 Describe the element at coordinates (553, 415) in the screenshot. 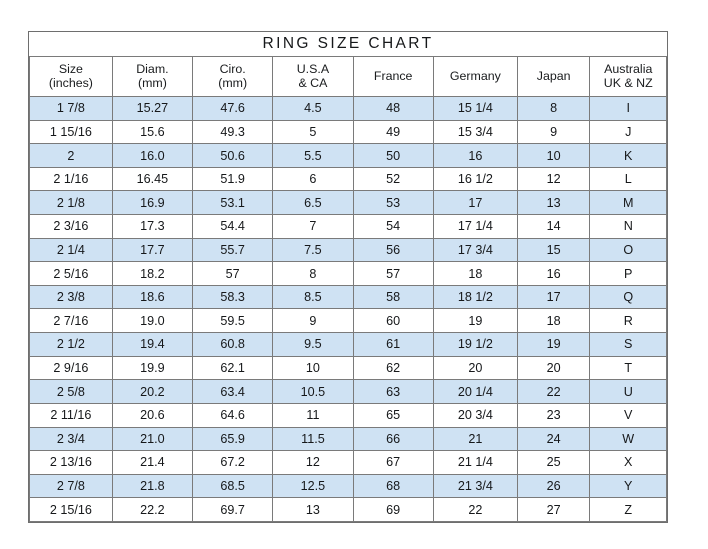

I see `cell-r13-c6: 23` at that location.